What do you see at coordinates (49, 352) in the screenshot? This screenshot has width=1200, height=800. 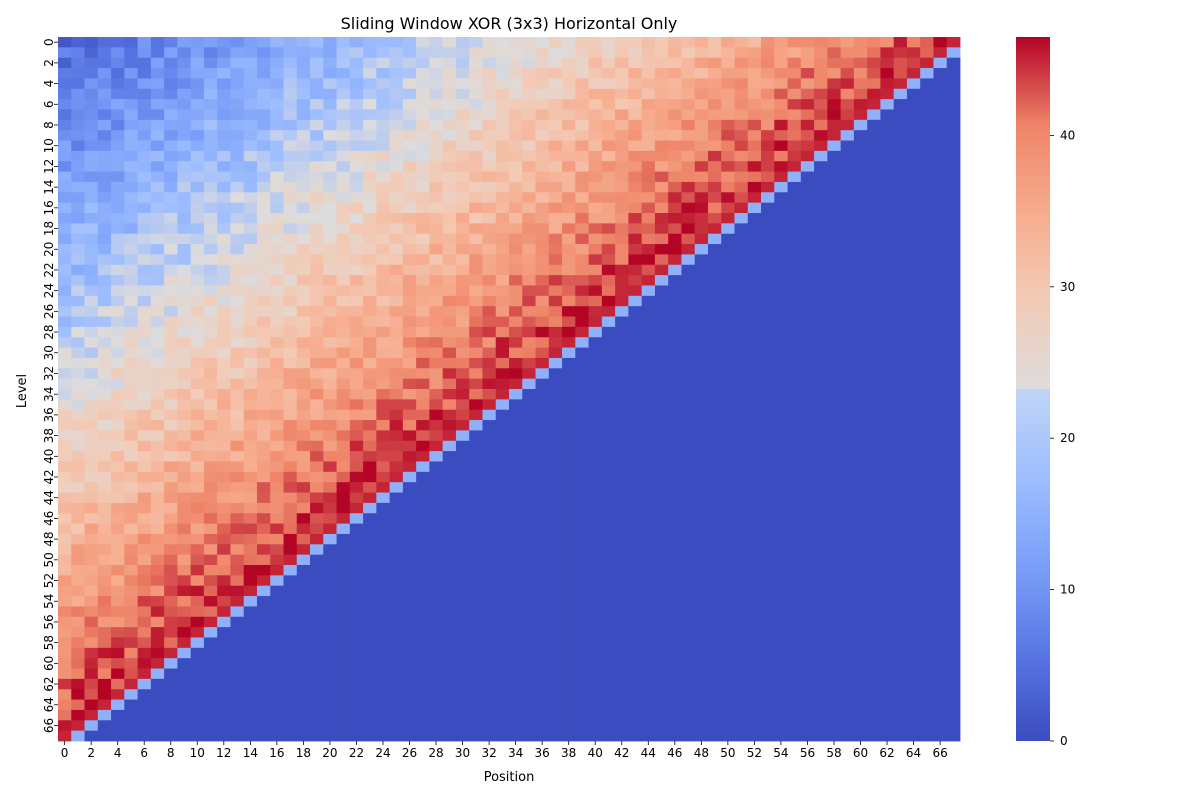 I see `y-tick-label: 30` at bounding box center [49, 352].